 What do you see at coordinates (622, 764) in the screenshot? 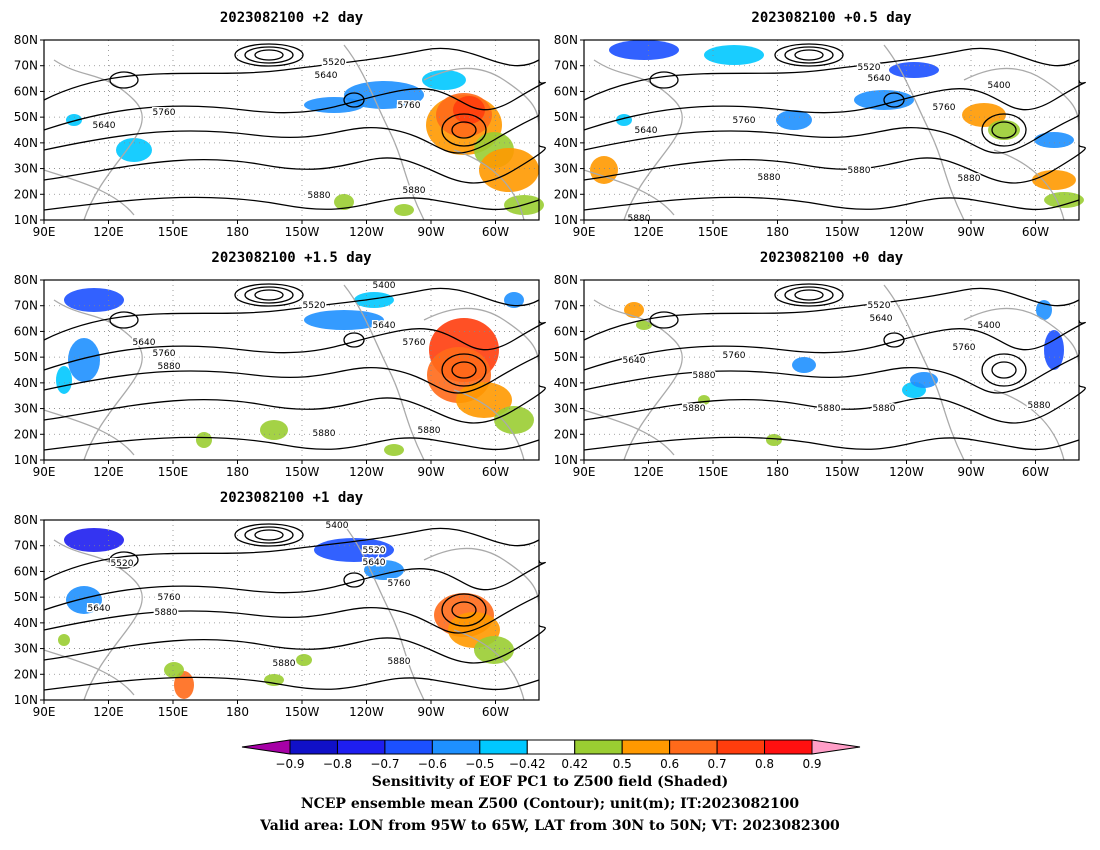
I see `colorbar-tick-label: 0.5` at bounding box center [622, 764].